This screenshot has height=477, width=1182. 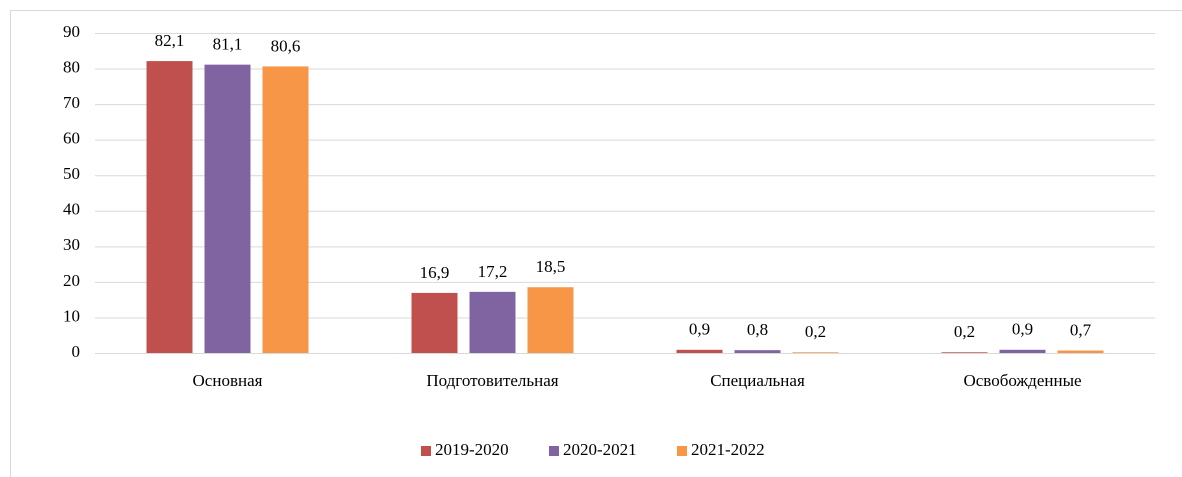 I want to click on value-label: 16,9, so click(x=435, y=272).